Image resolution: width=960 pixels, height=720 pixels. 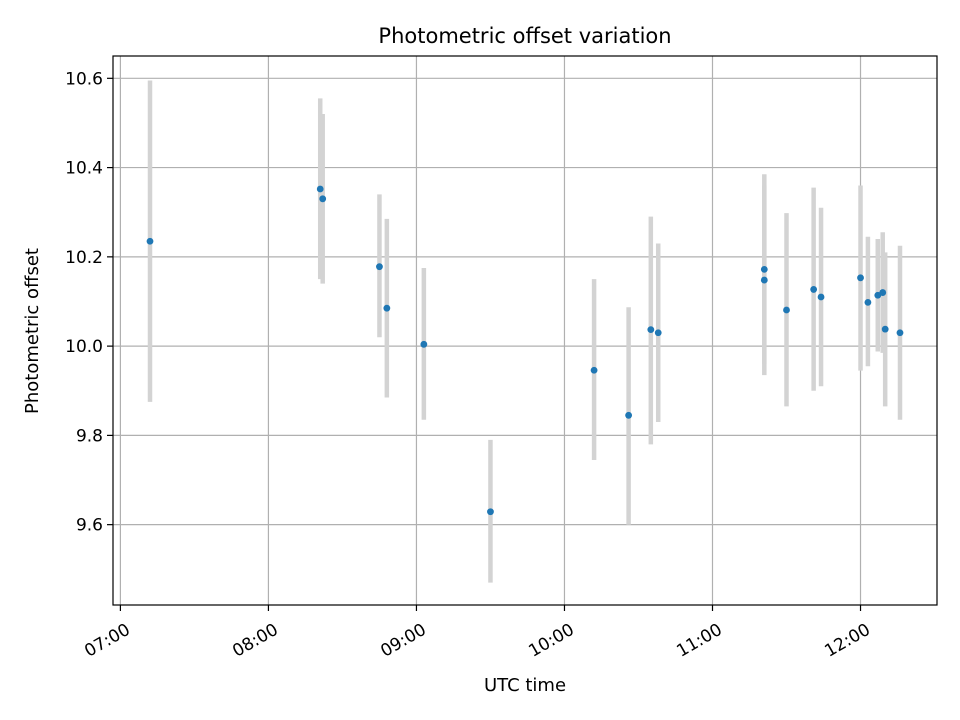 I want to click on x-tick-label: 07:00, so click(x=107, y=641).